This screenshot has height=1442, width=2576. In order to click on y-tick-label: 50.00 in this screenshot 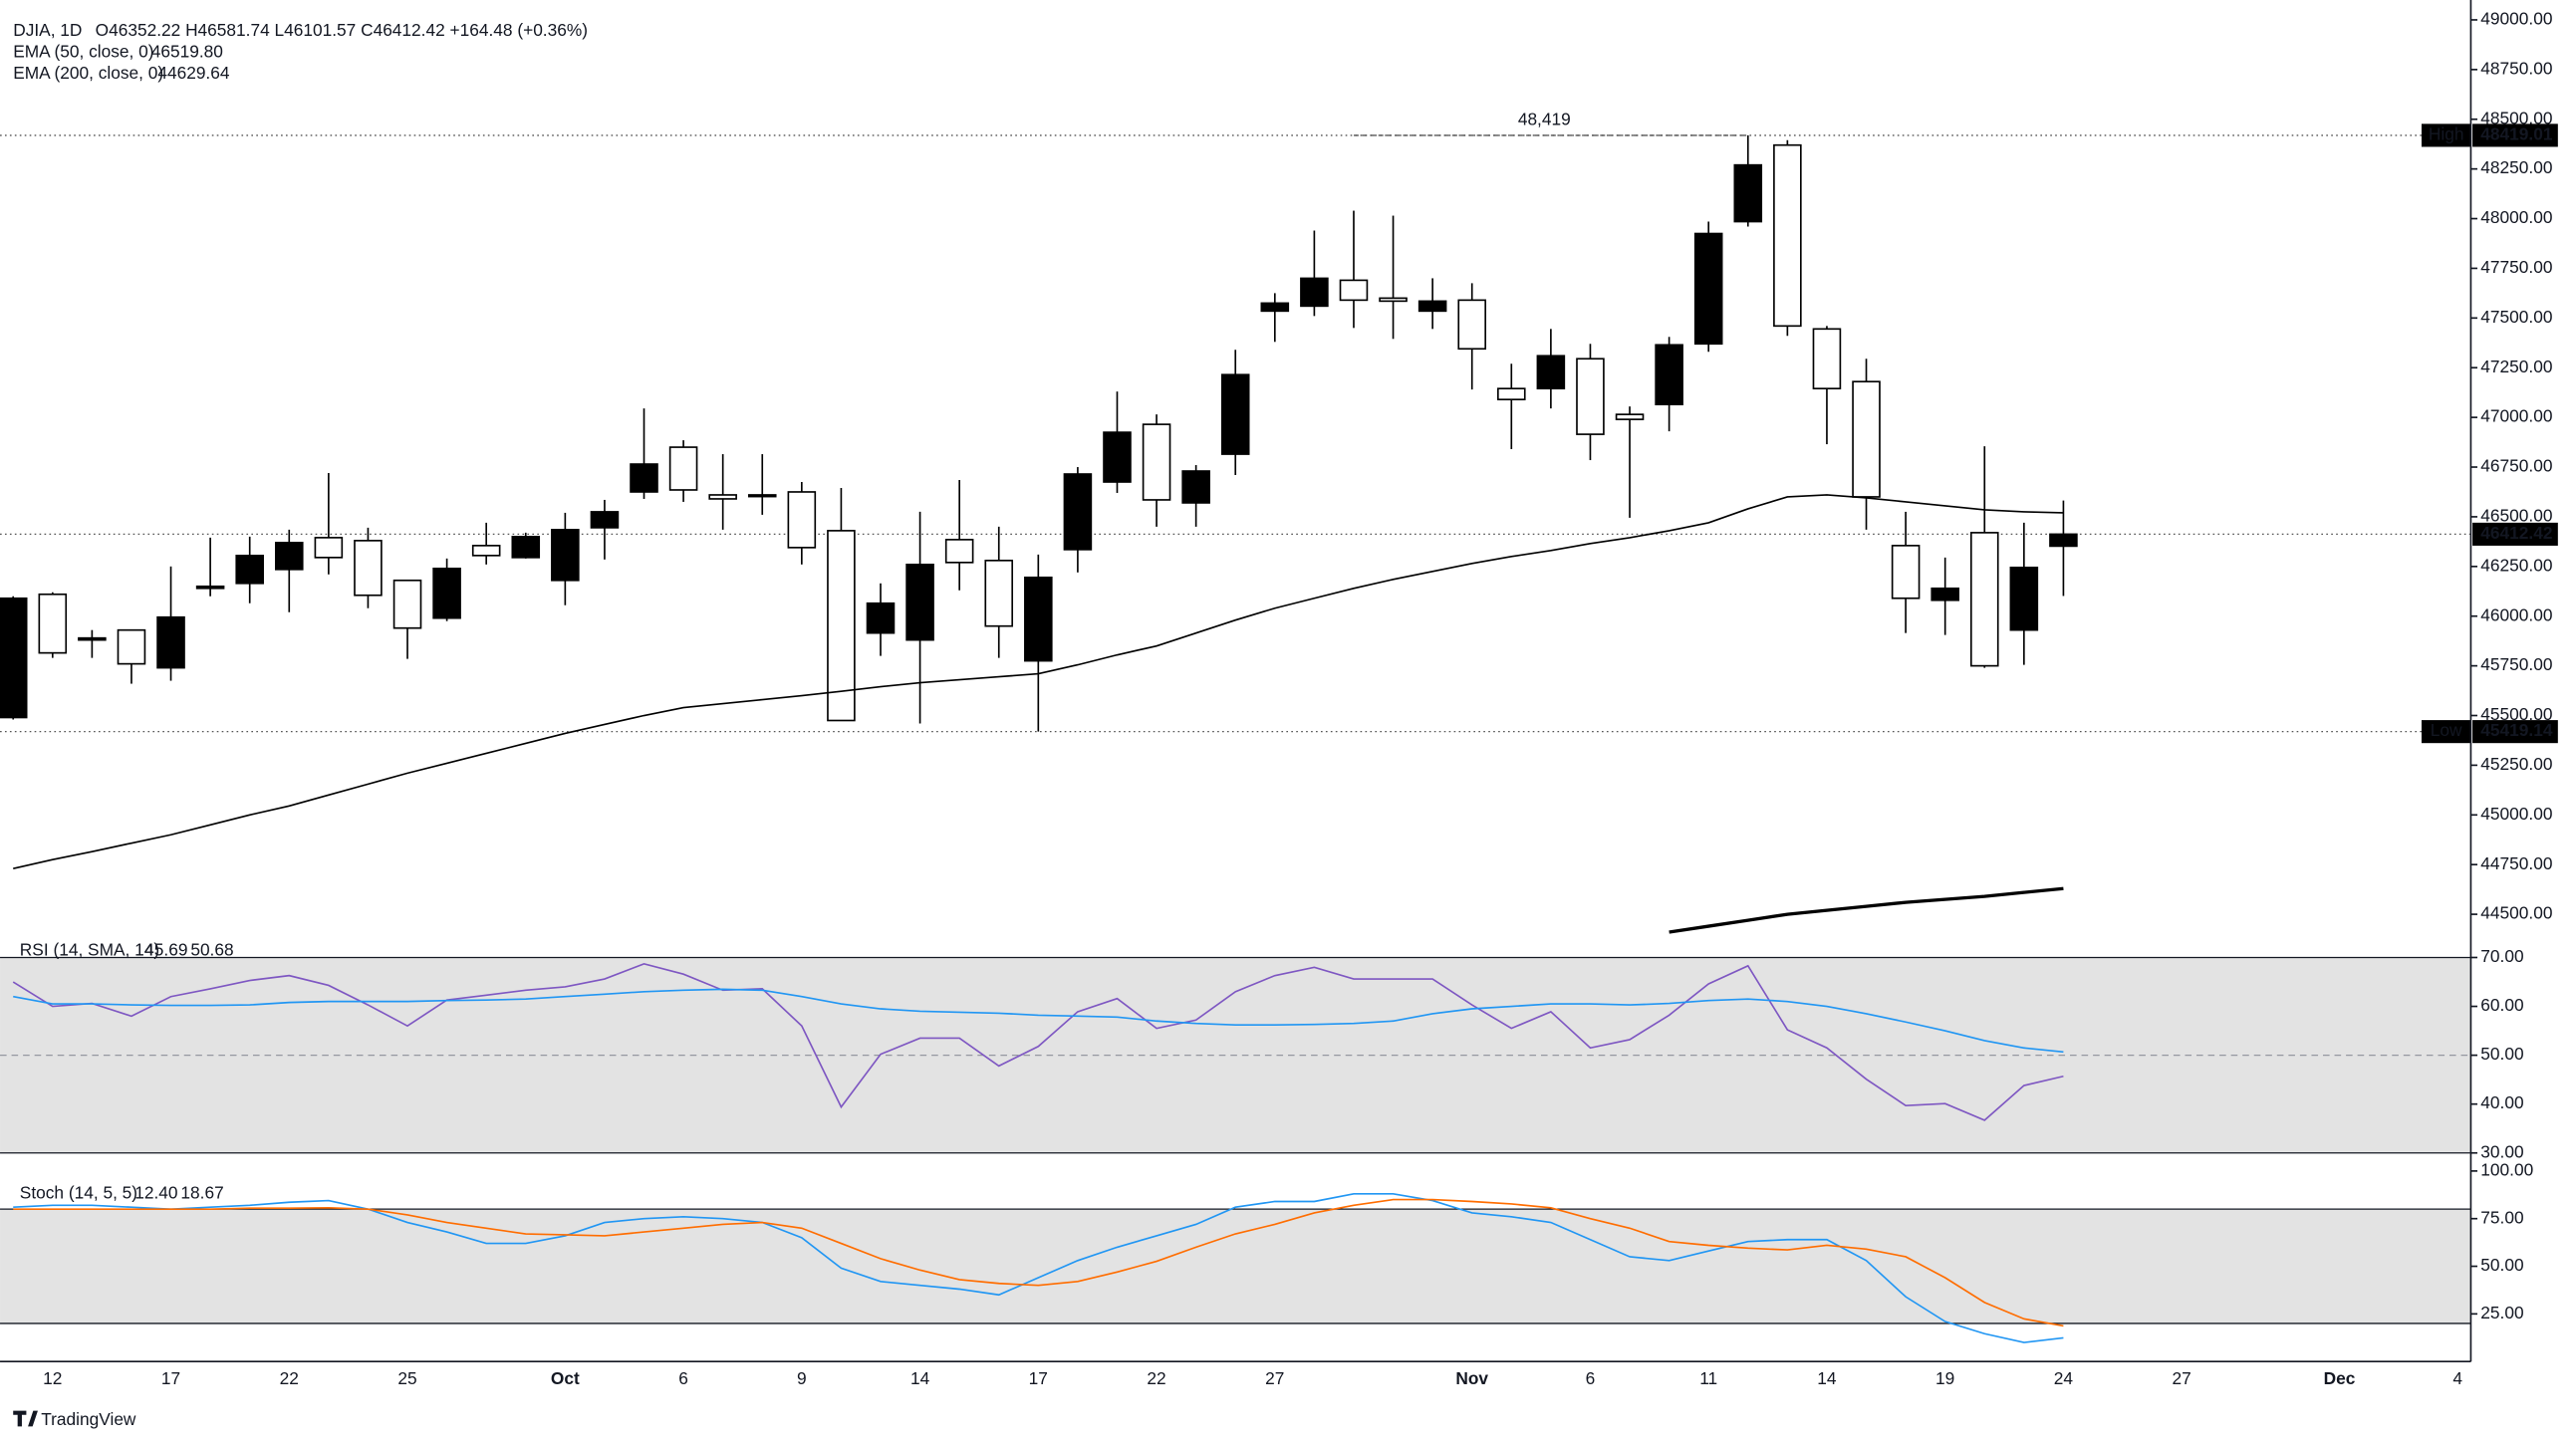, I will do `click(2501, 1054)`.